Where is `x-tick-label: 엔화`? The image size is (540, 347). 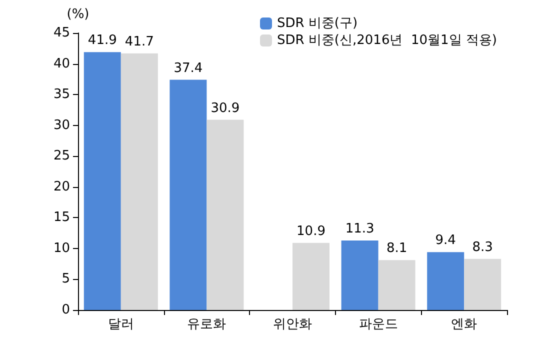
x-tick-label: 엔화 is located at coordinates (464, 324).